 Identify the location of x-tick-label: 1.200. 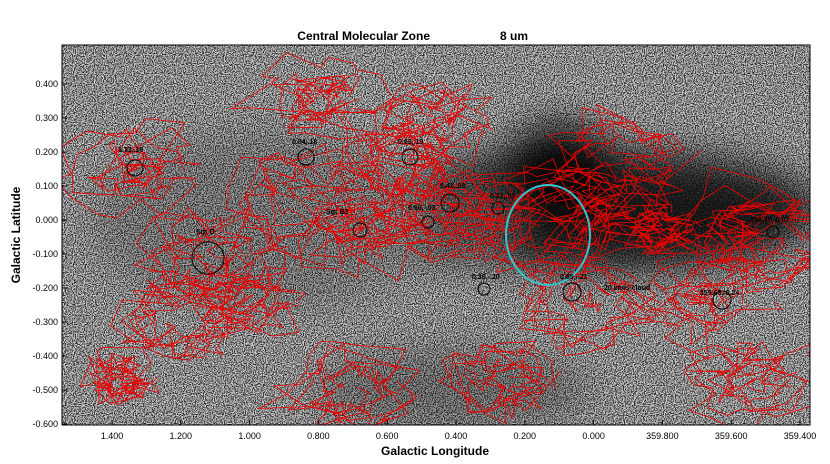
(181, 436).